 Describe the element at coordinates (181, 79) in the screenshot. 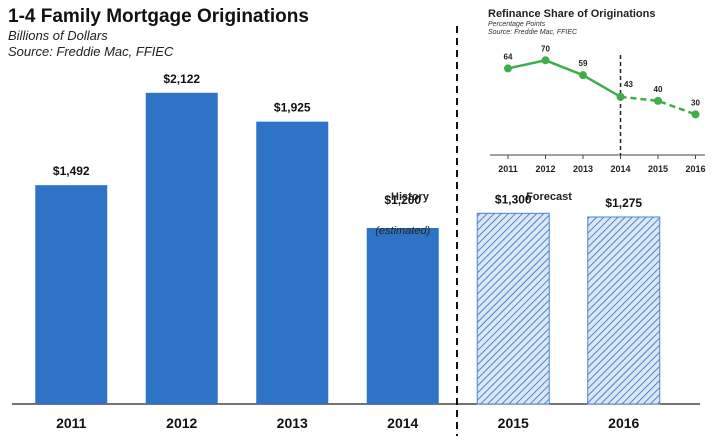

I see `bar-value-label-2012: $2,122` at that location.